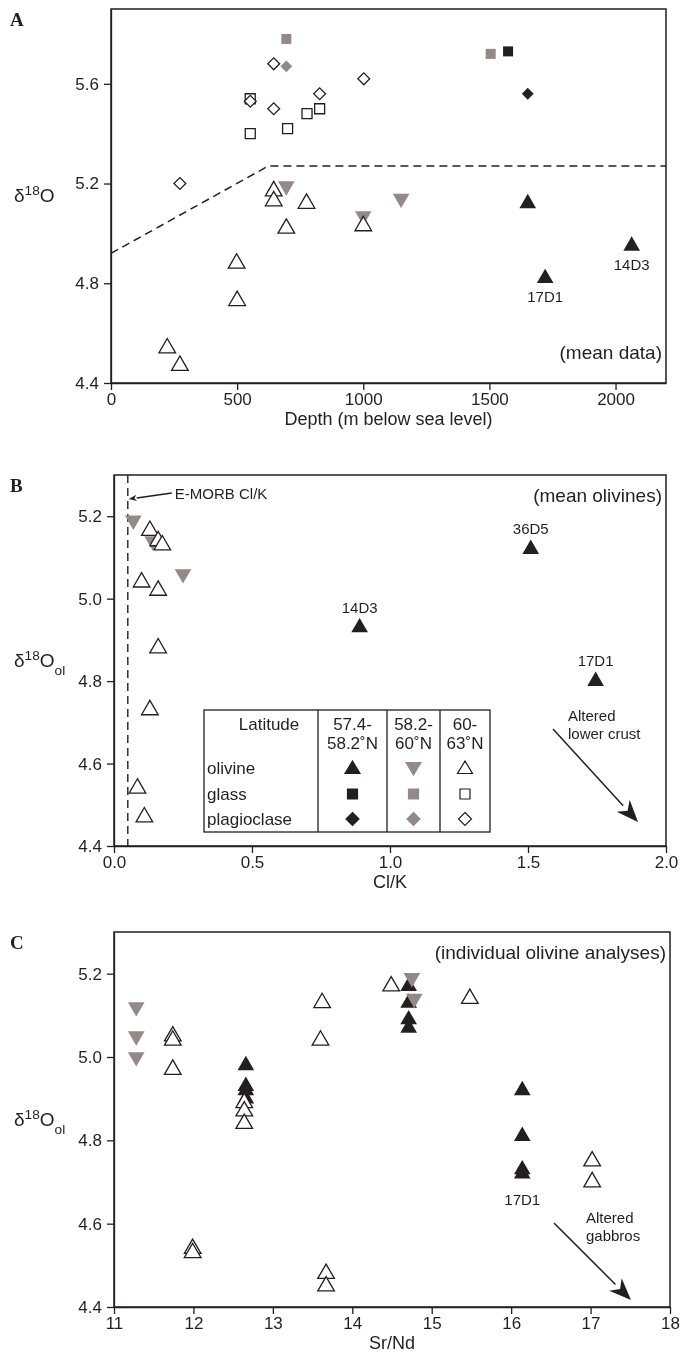 The width and height of the screenshot is (680, 1360). What do you see at coordinates (390, 863) in the screenshot?
I see `x-tick-label: 1.0` at bounding box center [390, 863].